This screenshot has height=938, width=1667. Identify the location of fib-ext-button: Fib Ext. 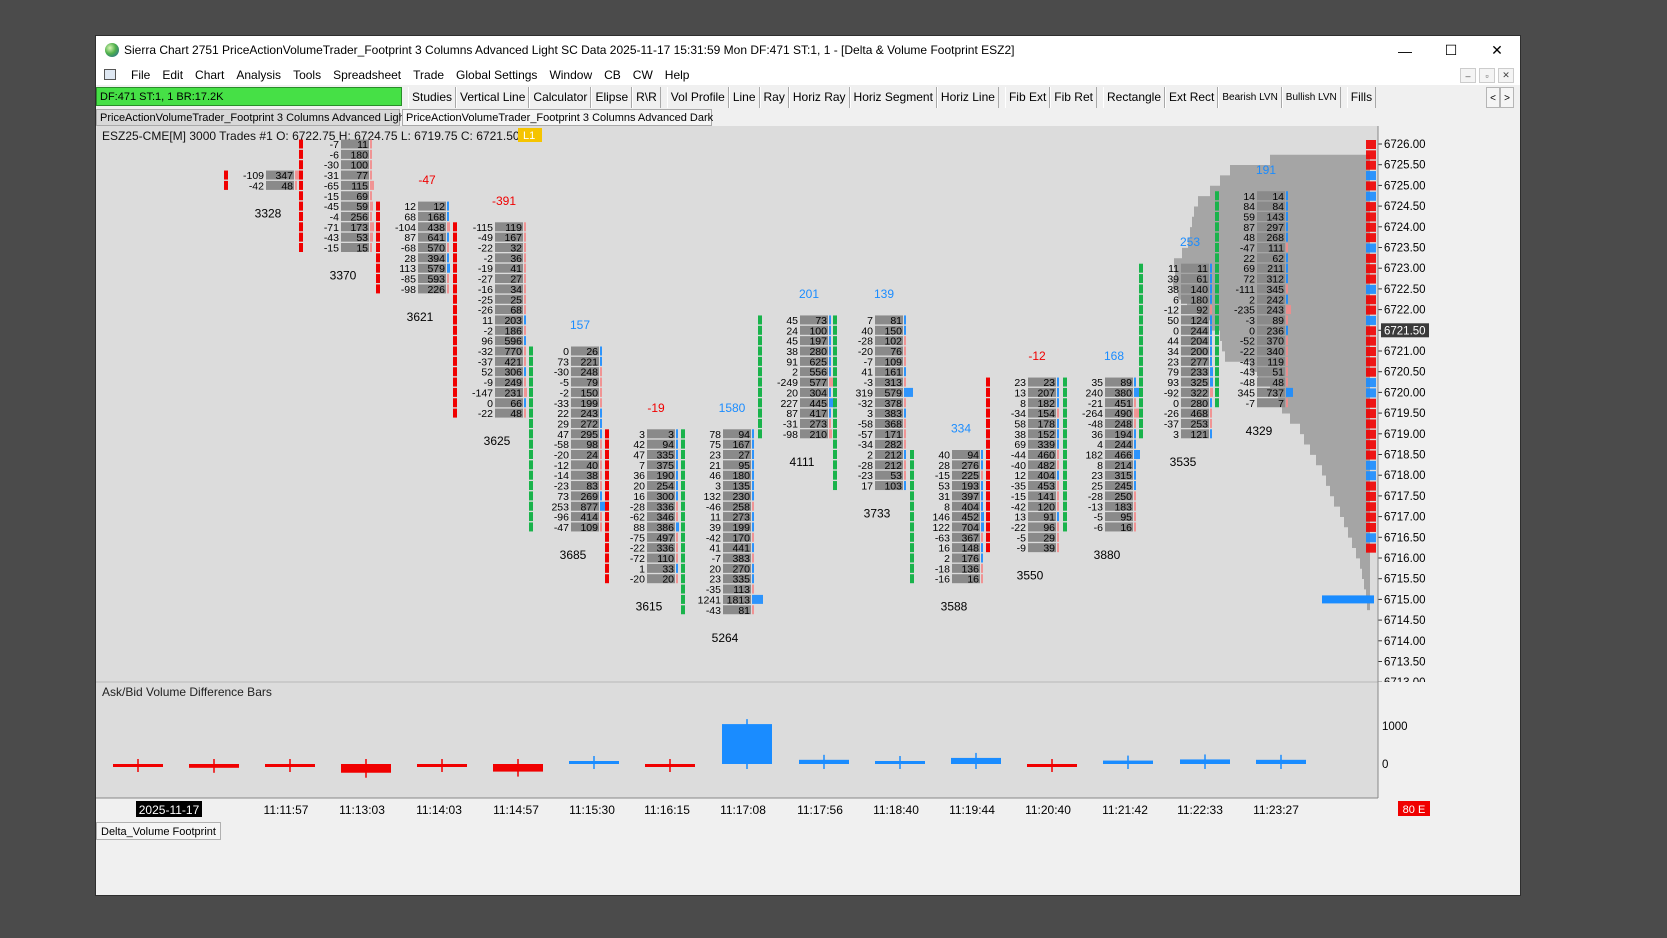
(1027, 97).